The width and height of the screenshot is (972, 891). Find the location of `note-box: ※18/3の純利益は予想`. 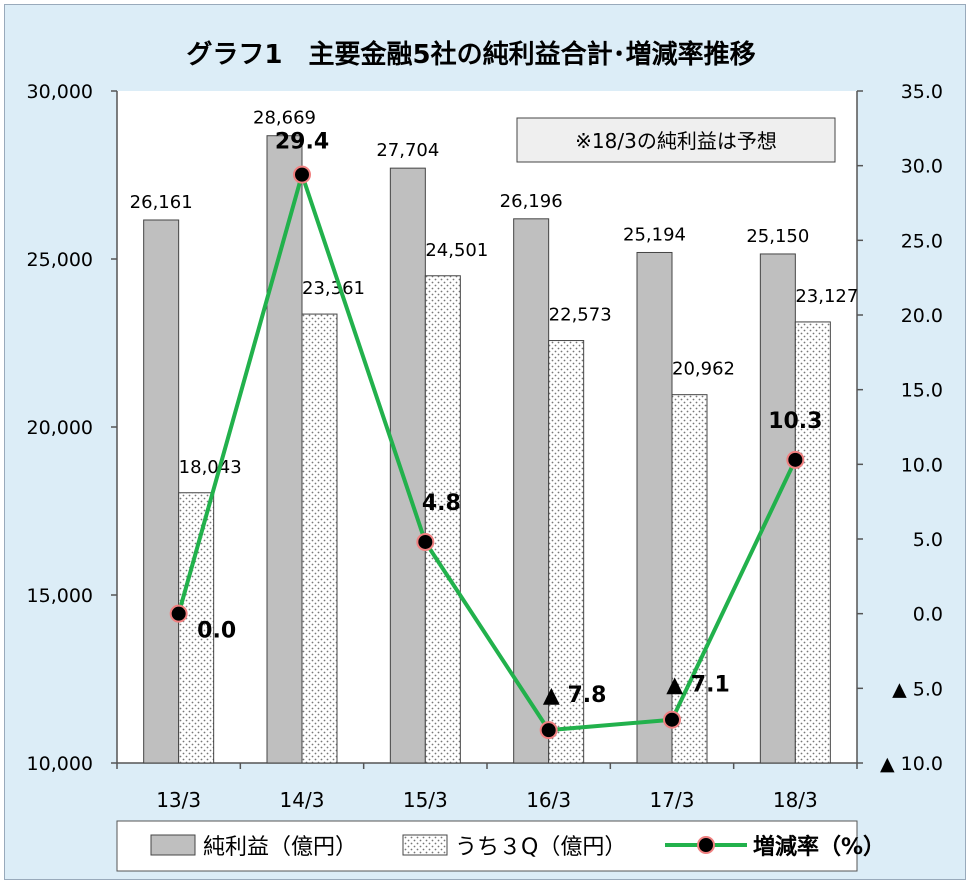

note-box: ※18/3の純利益は予想 is located at coordinates (676, 140).